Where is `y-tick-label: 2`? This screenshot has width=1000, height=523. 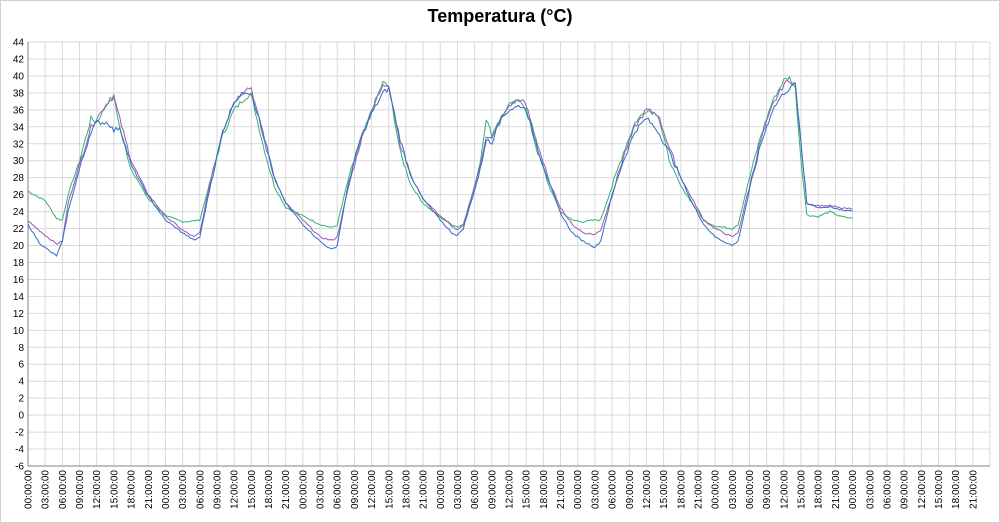 y-tick-label: 2 is located at coordinates (21, 399).